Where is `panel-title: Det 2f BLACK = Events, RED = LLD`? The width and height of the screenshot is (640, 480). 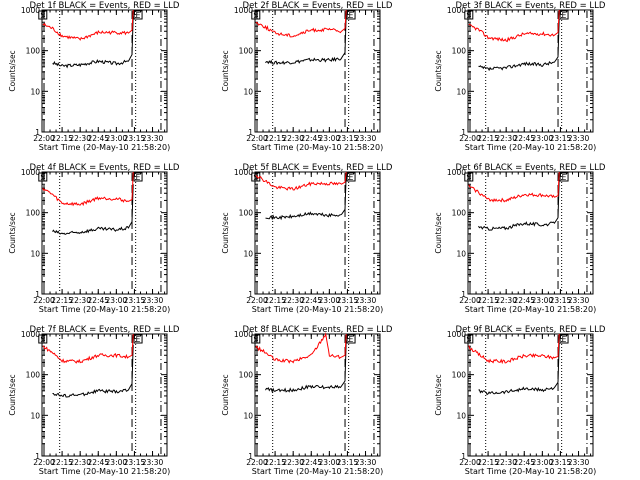
panel-title: Det 2f BLACK = Events, RED = LLD is located at coordinates (318, 6).